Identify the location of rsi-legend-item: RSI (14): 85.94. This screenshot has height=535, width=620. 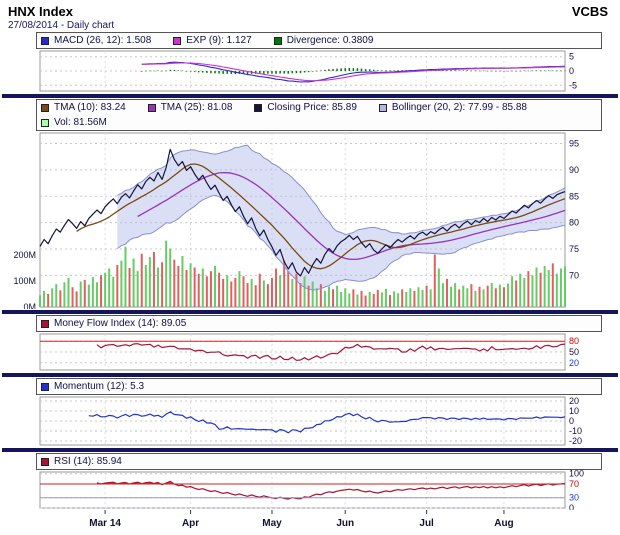
(81, 461).